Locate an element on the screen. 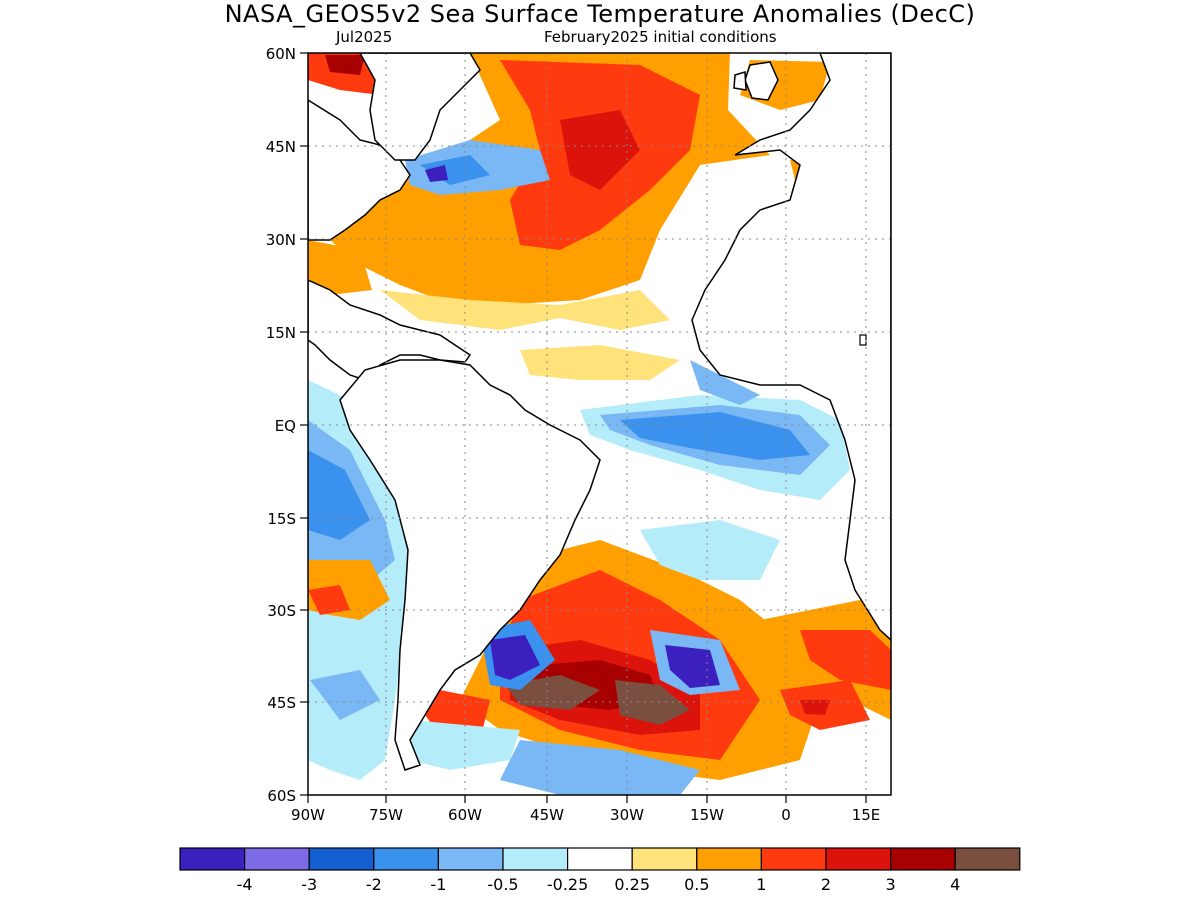  latitude-labels: 60N 45N 30N 15N EQ 15S 30S 45S 60S is located at coordinates (281, 425).